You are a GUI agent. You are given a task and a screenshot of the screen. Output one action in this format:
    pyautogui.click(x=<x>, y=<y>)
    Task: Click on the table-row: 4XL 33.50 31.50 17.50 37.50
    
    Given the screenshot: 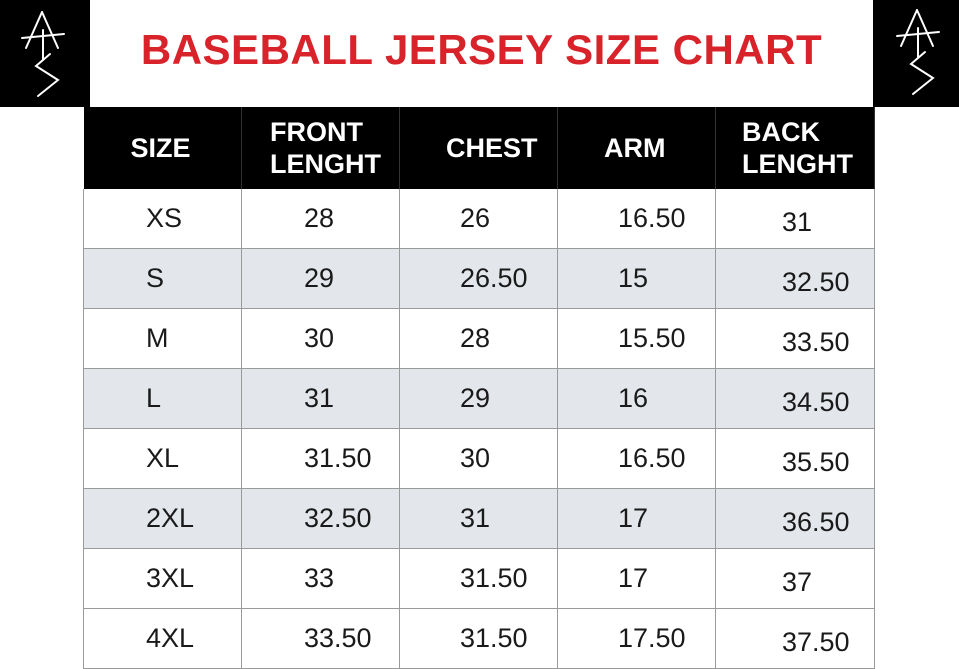 What is the action you would take?
    pyautogui.click(x=479, y=638)
    